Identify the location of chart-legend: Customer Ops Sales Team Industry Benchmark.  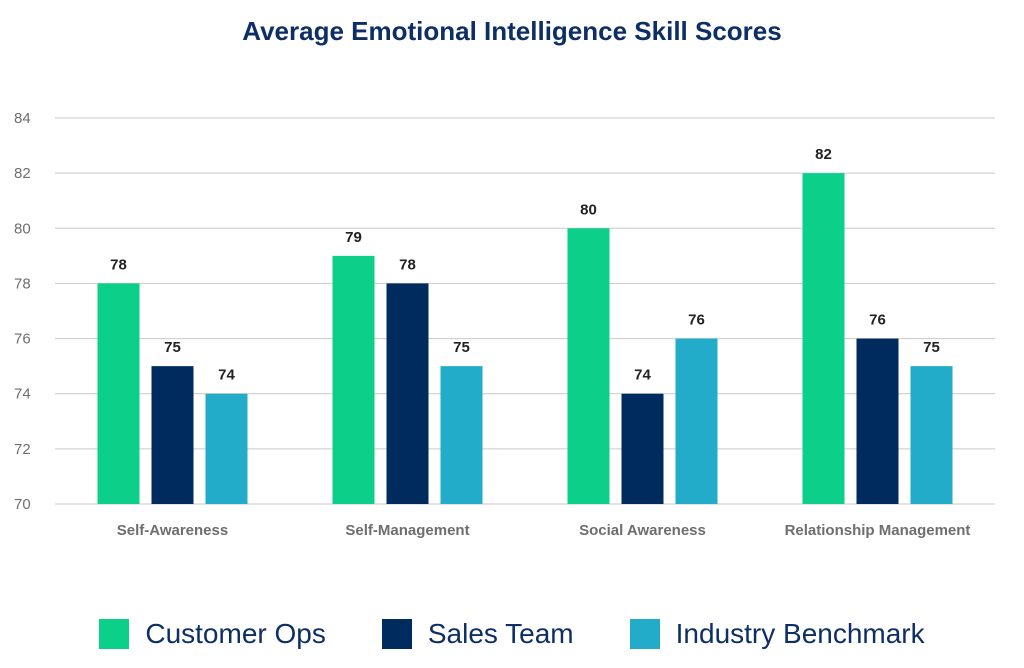
(512, 634).